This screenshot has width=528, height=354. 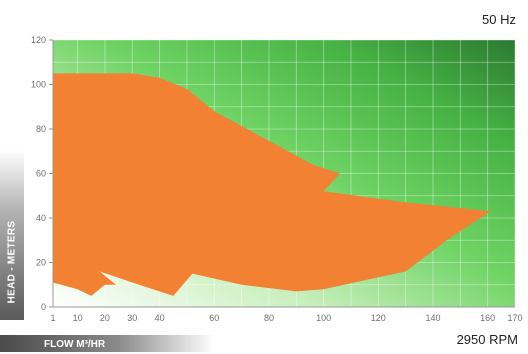 I want to click on x-tick-label: 1, so click(x=52, y=318).